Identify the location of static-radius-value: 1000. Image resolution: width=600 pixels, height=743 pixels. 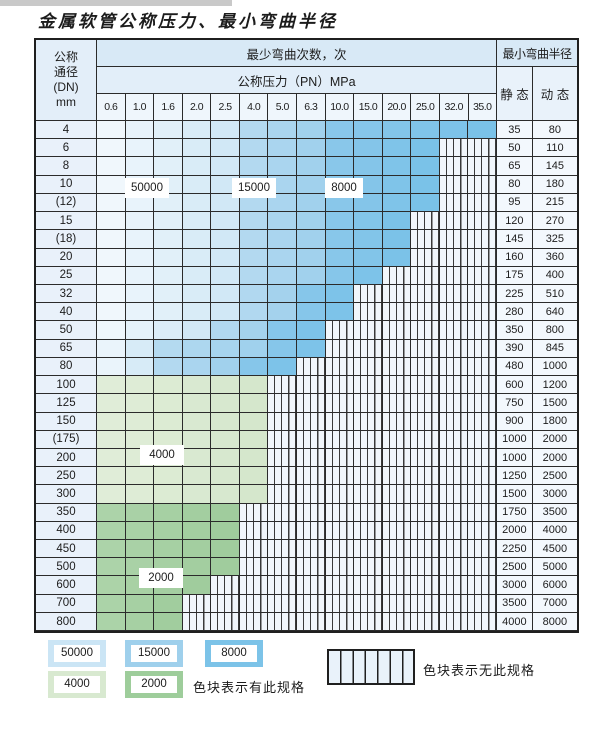
(514, 439).